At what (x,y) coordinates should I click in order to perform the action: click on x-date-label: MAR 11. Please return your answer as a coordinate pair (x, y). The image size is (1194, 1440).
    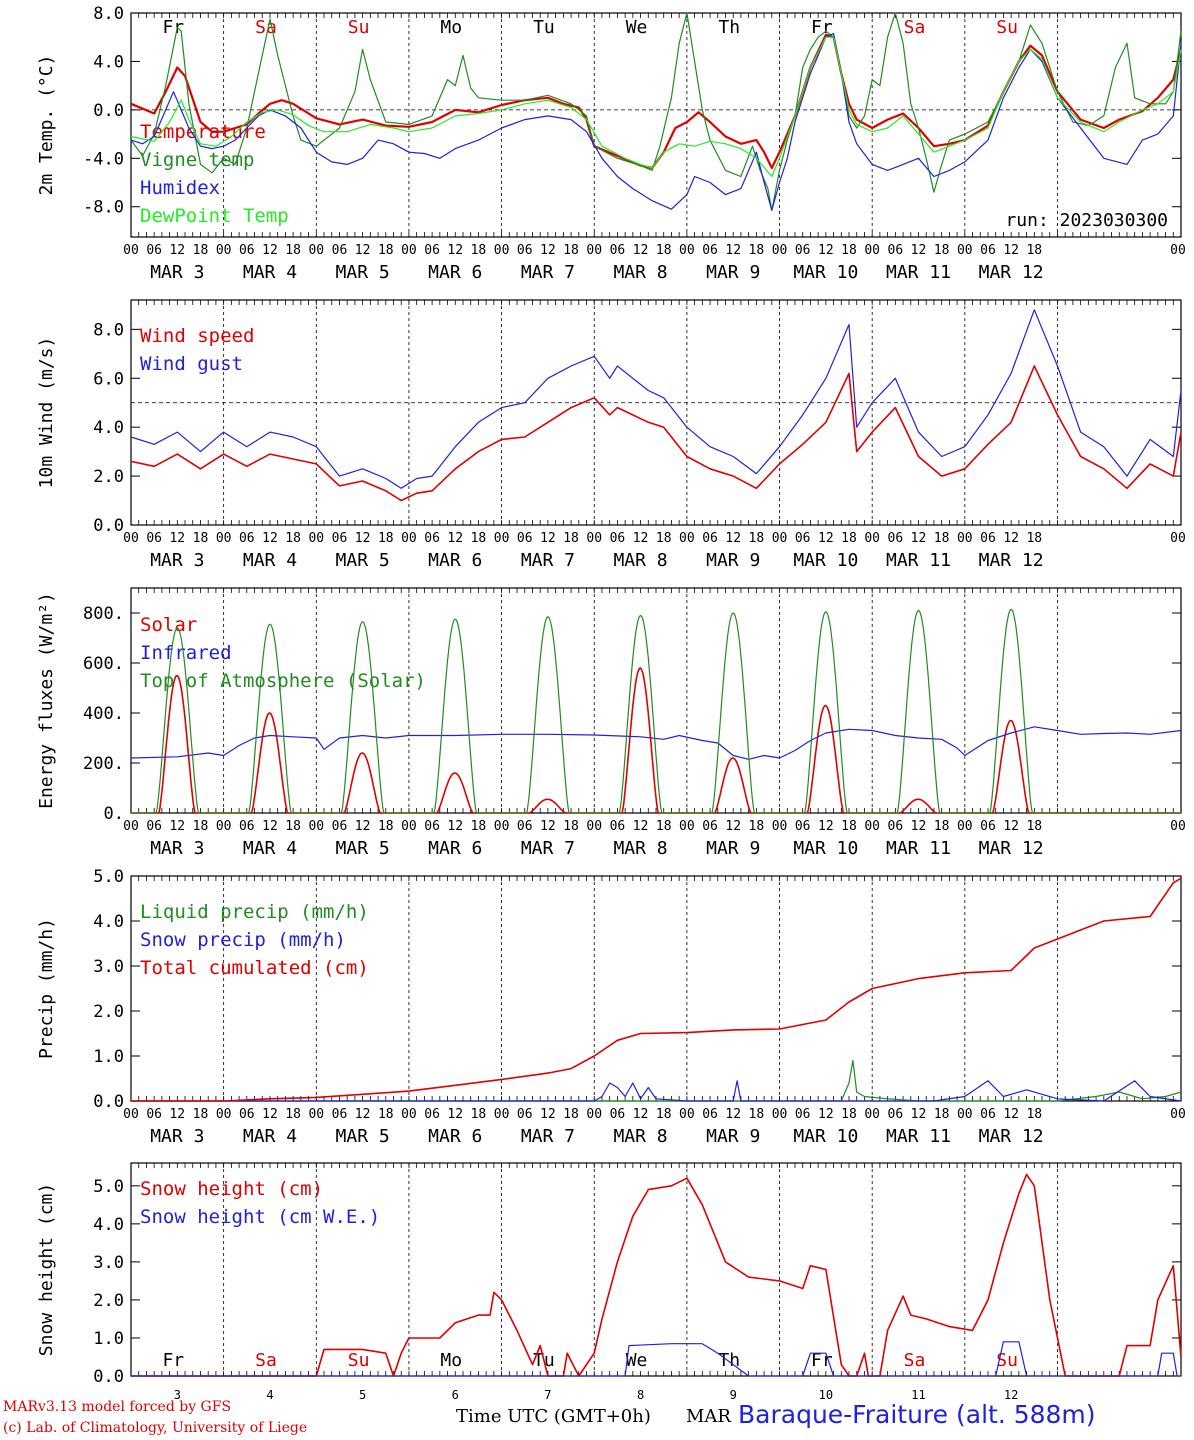
    Looking at the image, I should click on (918, 560).